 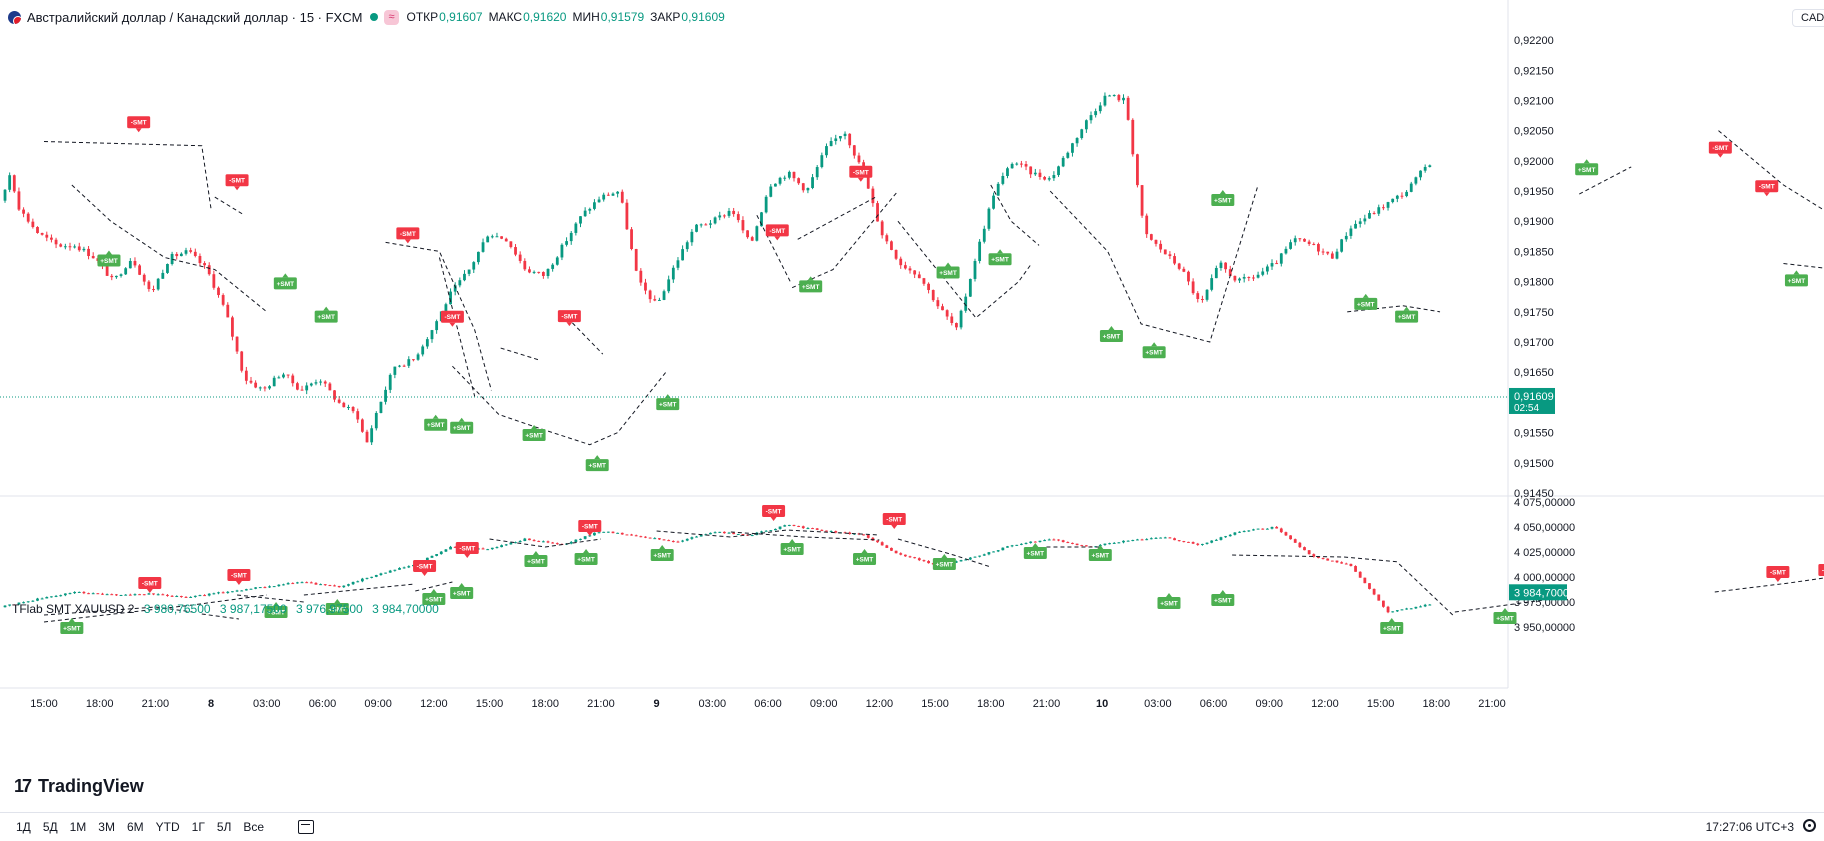 I want to click on currency-button: CAD, so click(x=1808, y=18).